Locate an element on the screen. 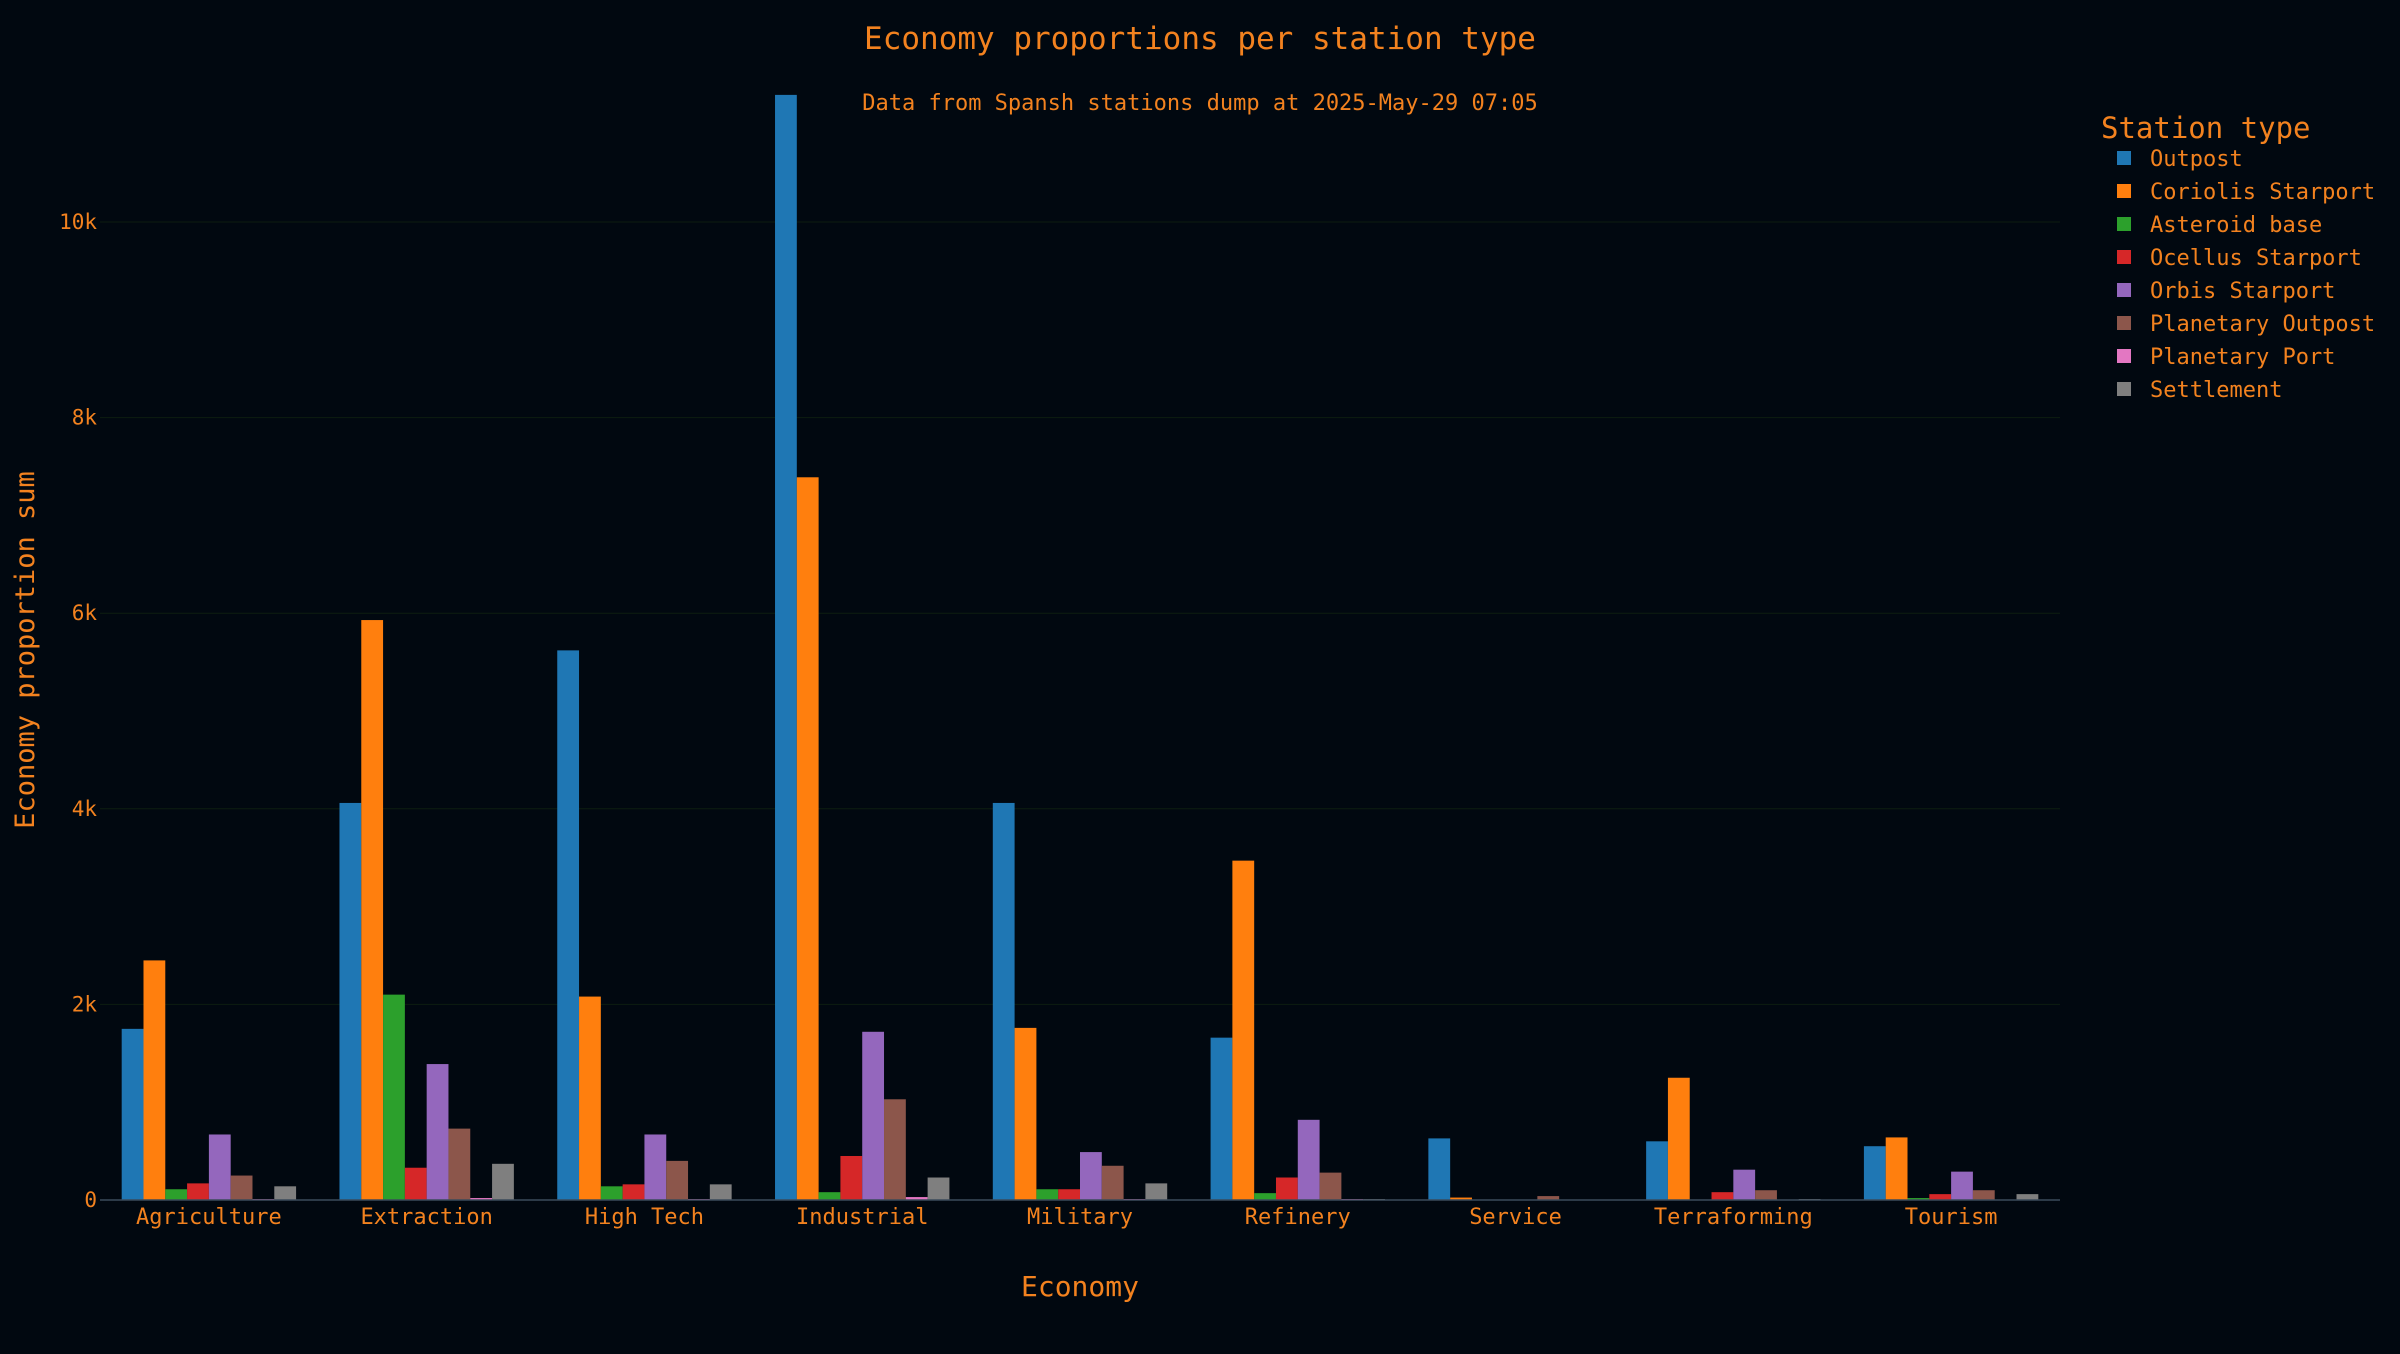 The width and height of the screenshot is (2400, 1354). bar-outpost-service is located at coordinates (1439, 1169).